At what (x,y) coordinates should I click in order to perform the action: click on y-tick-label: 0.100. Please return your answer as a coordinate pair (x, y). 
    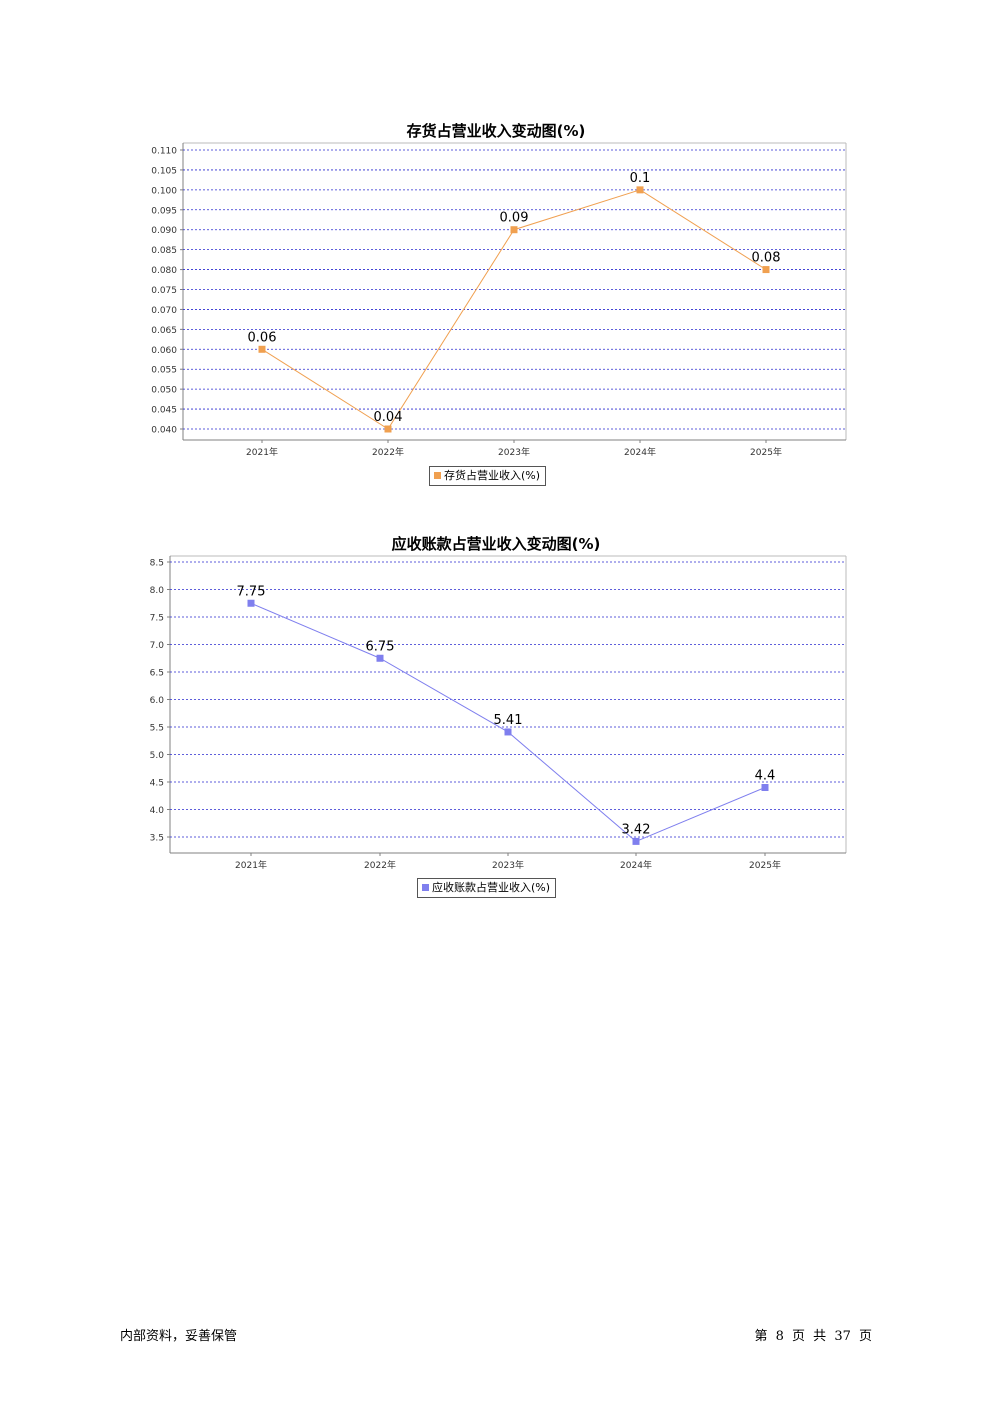
    Looking at the image, I should click on (164, 191).